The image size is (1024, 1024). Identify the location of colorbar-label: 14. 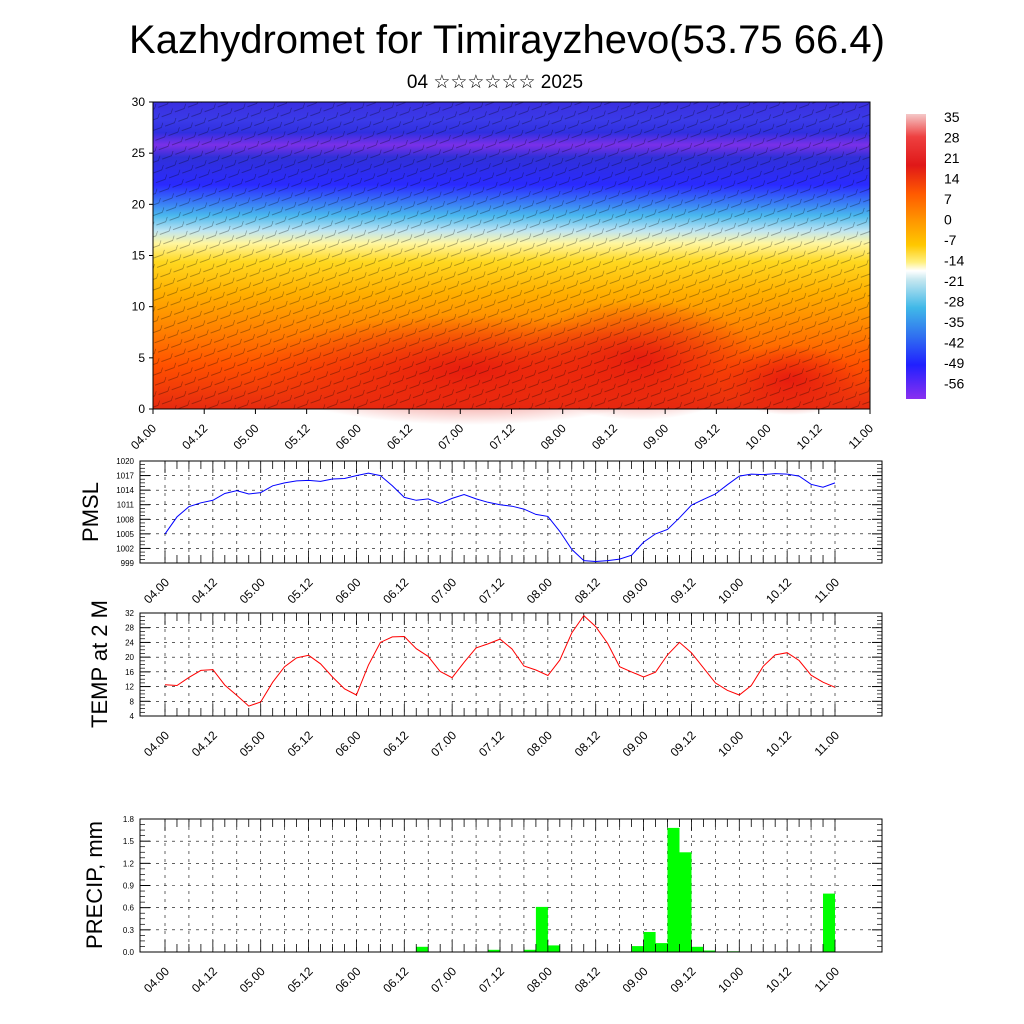
(952, 179).